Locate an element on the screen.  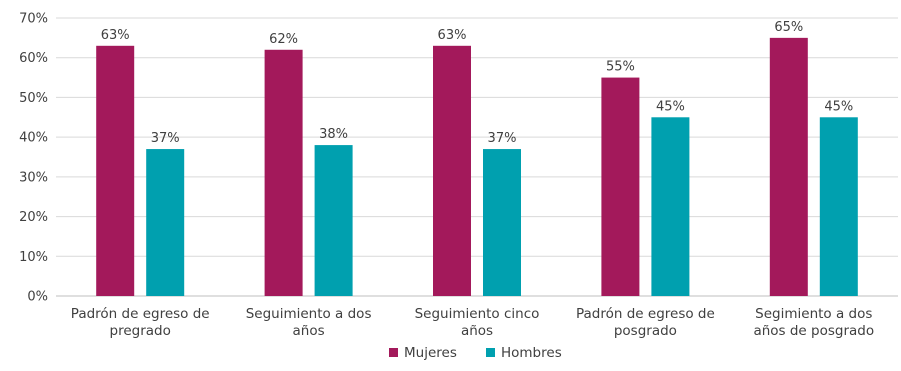
y-tick-label: 50% is located at coordinates (33, 98).